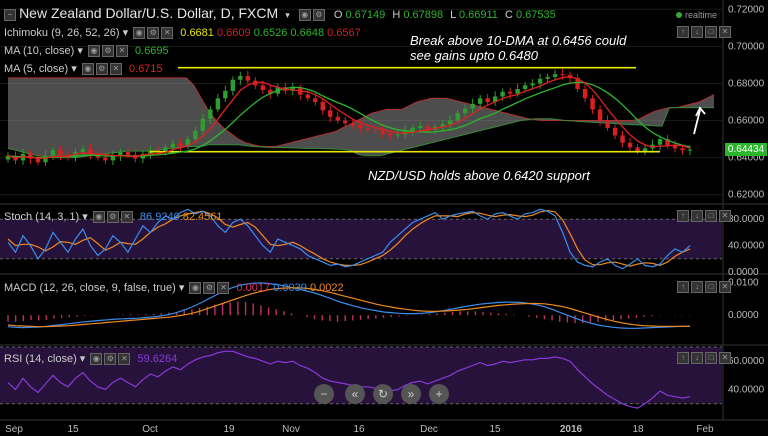 Image resolution: width=768 pixels, height=436 pixels. What do you see at coordinates (159, 217) in the screenshot?
I see `stoch-k-value: 86.9240` at bounding box center [159, 217].